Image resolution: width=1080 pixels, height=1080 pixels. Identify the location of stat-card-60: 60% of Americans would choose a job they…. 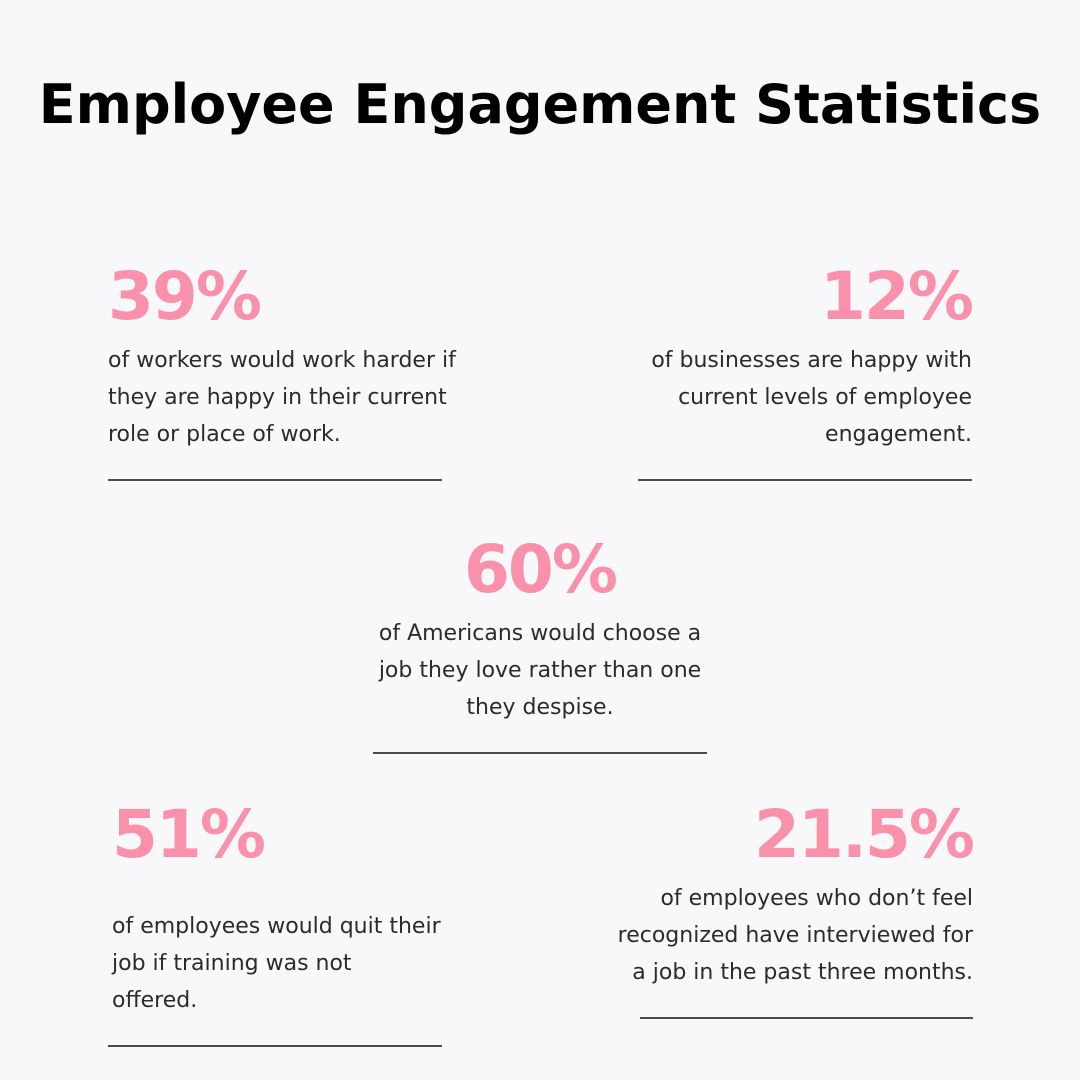
(540, 644).